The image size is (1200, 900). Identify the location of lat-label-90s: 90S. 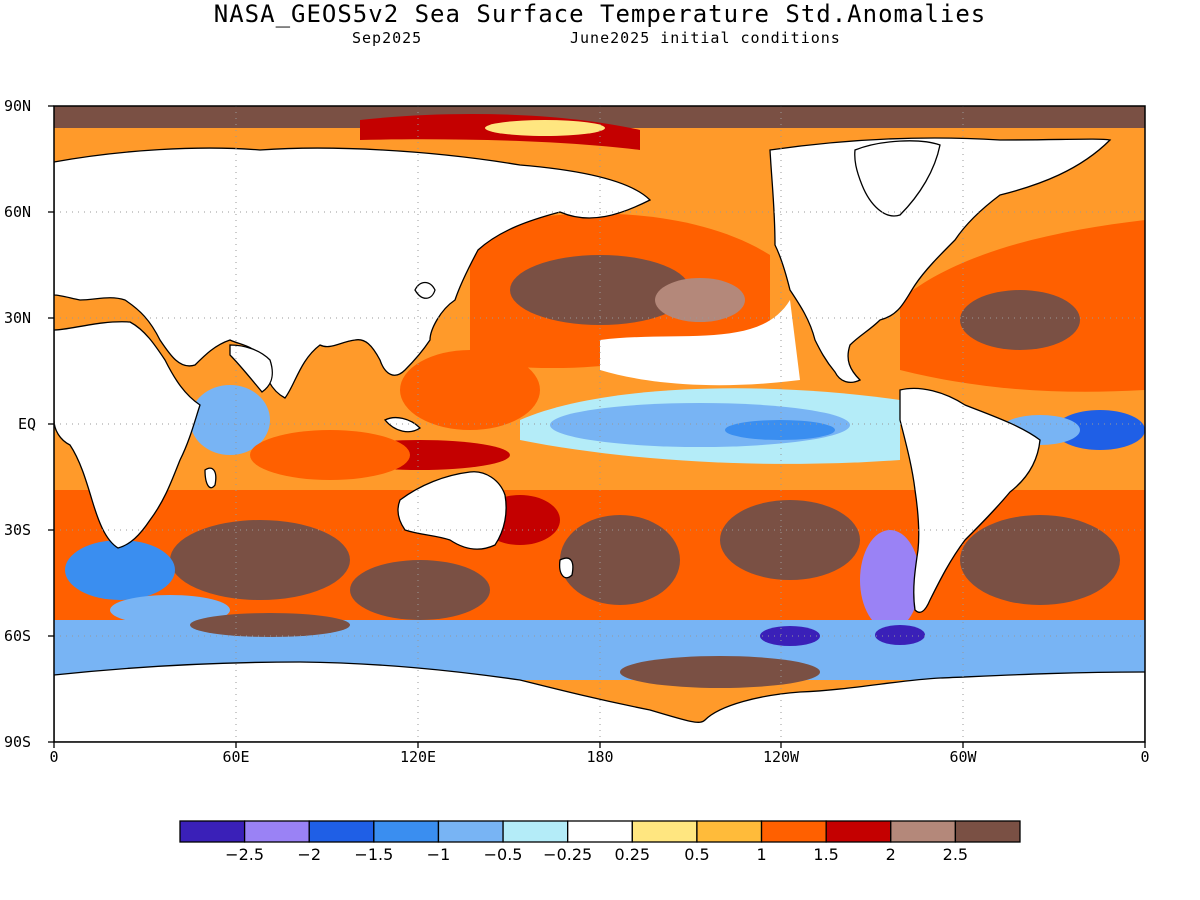
(18, 742).